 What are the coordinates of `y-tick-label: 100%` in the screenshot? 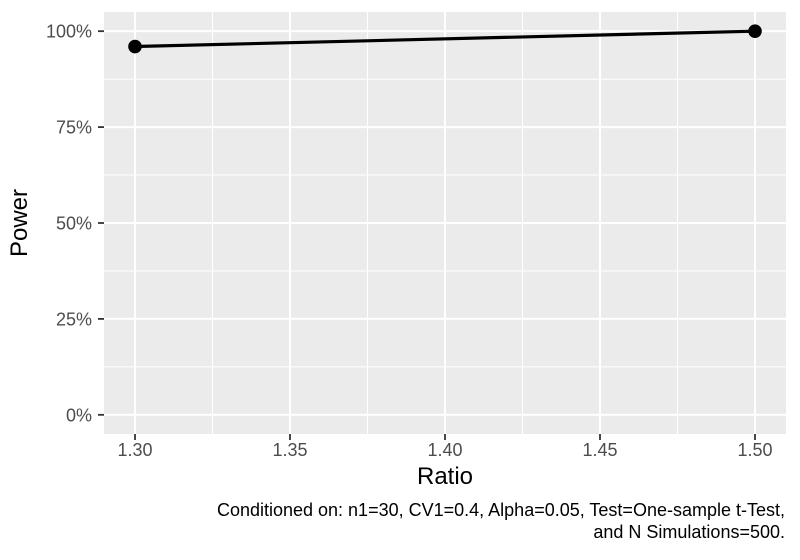 It's located at (69, 32).